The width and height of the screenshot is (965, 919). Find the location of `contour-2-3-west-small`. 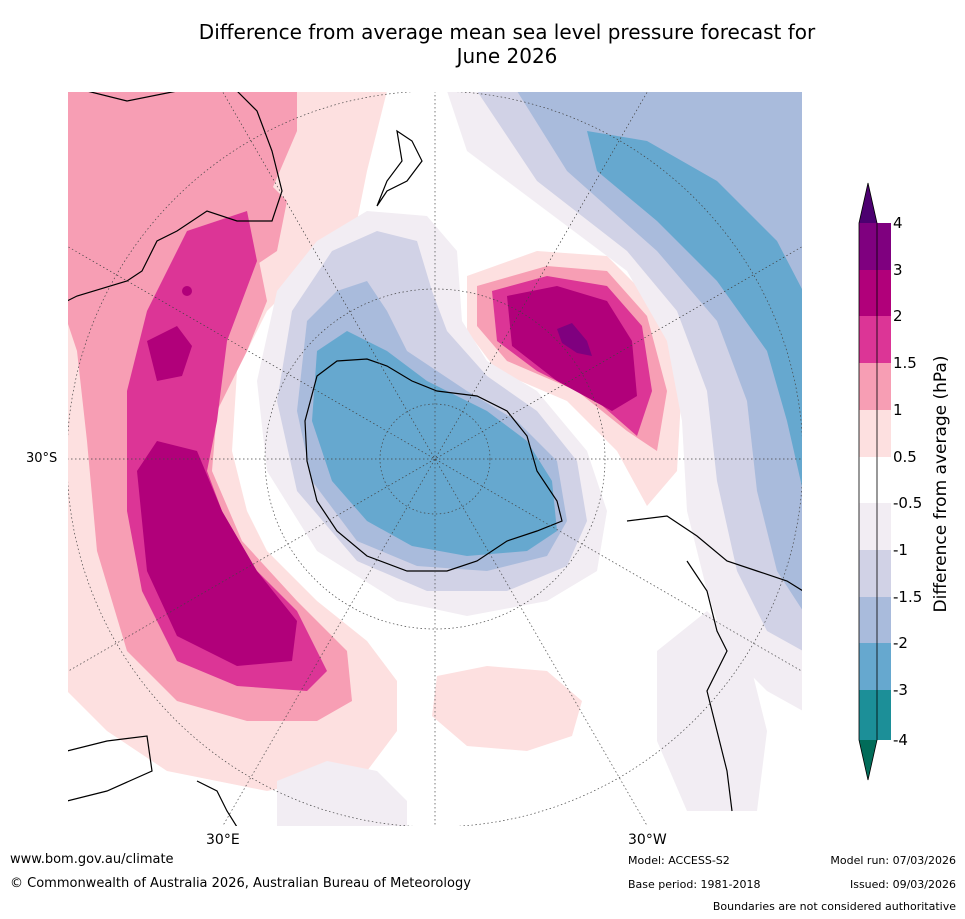

contour-2-3-west-small is located at coordinates (169, 353).